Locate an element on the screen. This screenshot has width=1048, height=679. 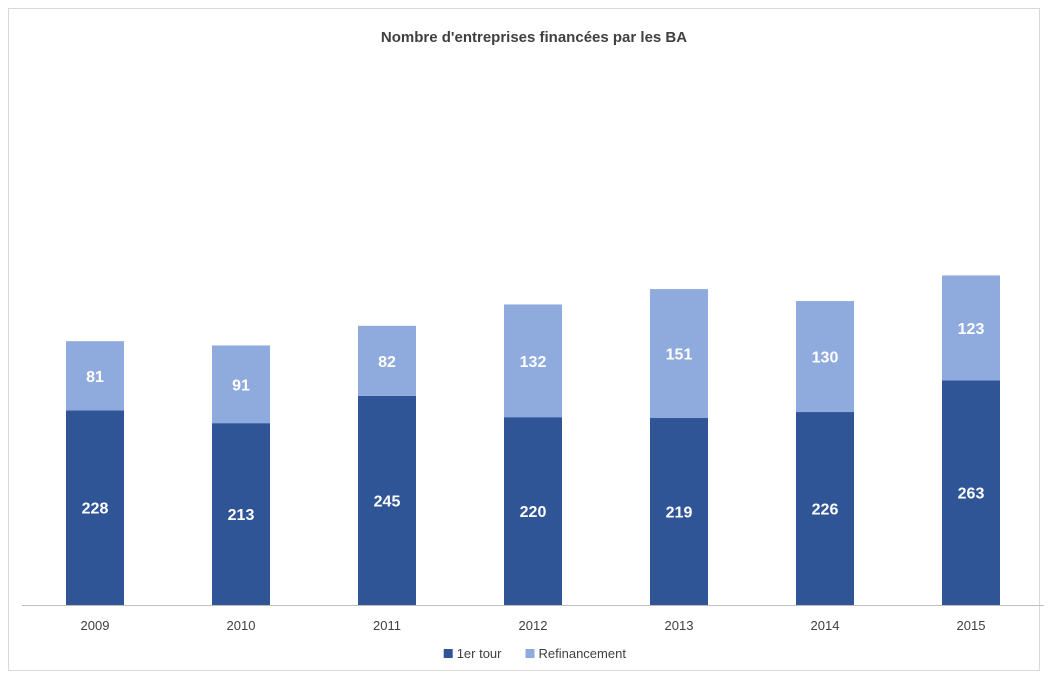
x-tick-label-2014: 2014 is located at coordinates (825, 625).